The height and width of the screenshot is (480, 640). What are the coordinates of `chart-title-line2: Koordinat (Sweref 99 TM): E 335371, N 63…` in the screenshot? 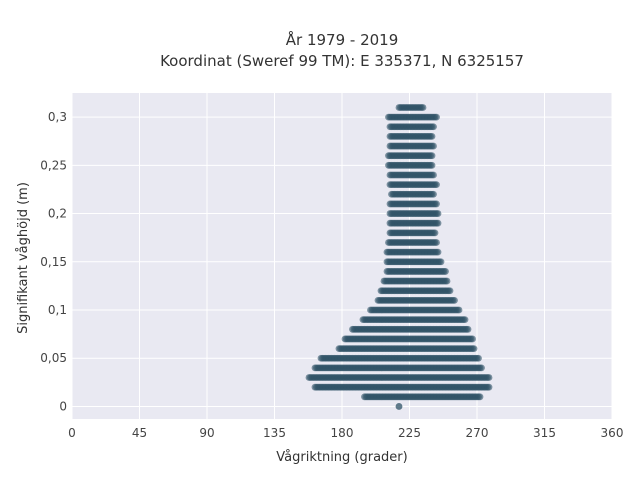 It's located at (342, 61).